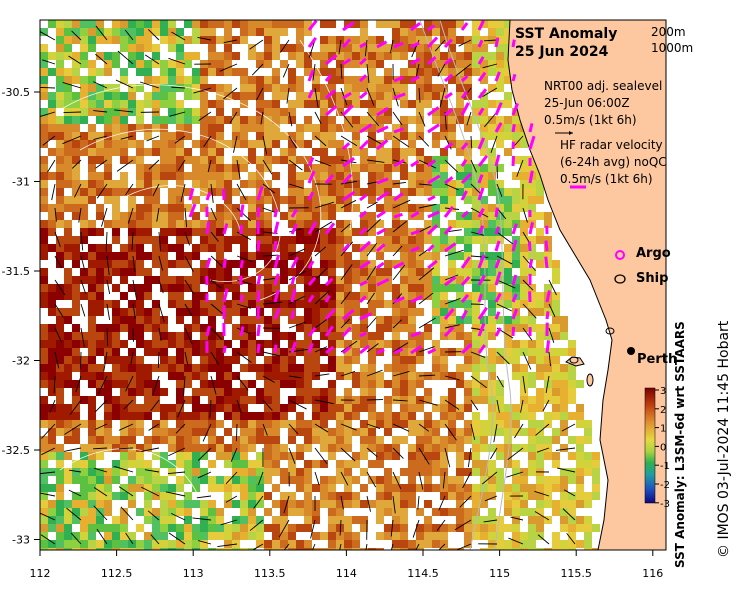  I want to click on hfradar-line-3: 0.5m/s (1kt 6h), so click(606, 179).